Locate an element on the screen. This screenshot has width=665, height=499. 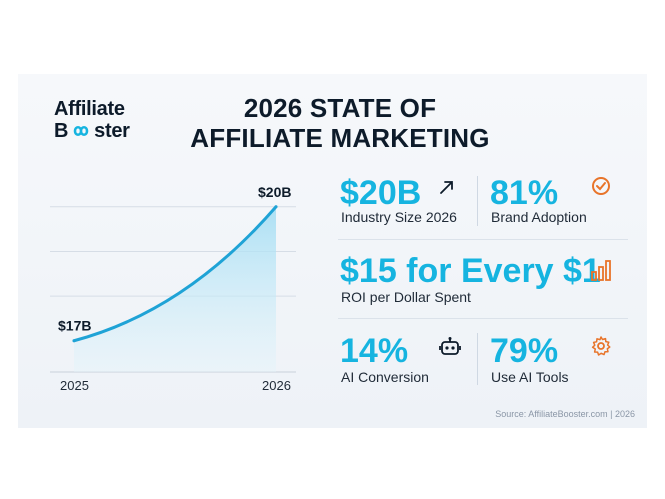
arrow-up-right-icon is located at coordinates (446, 187).